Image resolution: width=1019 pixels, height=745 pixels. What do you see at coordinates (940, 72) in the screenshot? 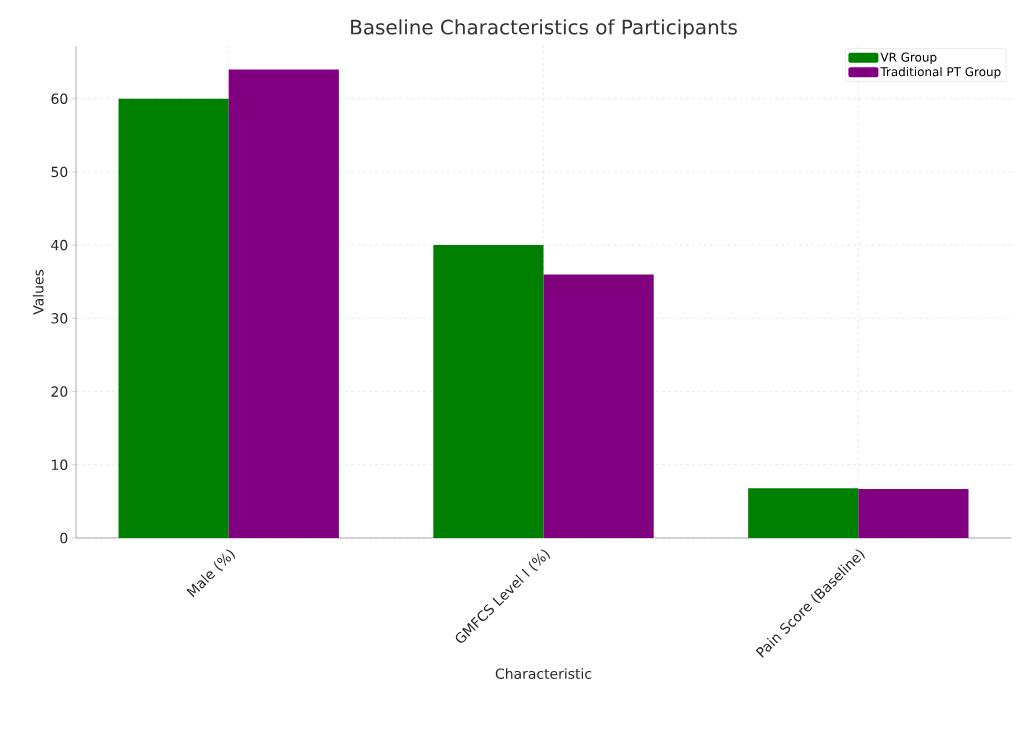
I see `legend-label: Traditional PT Group` at bounding box center [940, 72].